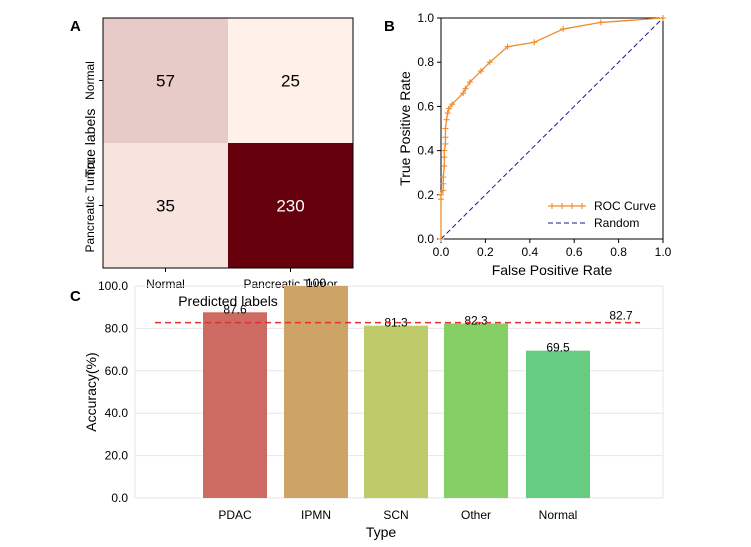 The width and height of the screenshot is (751, 547). Describe the element at coordinates (235, 515) in the screenshot. I see `x-tick-label: PDAC` at that location.